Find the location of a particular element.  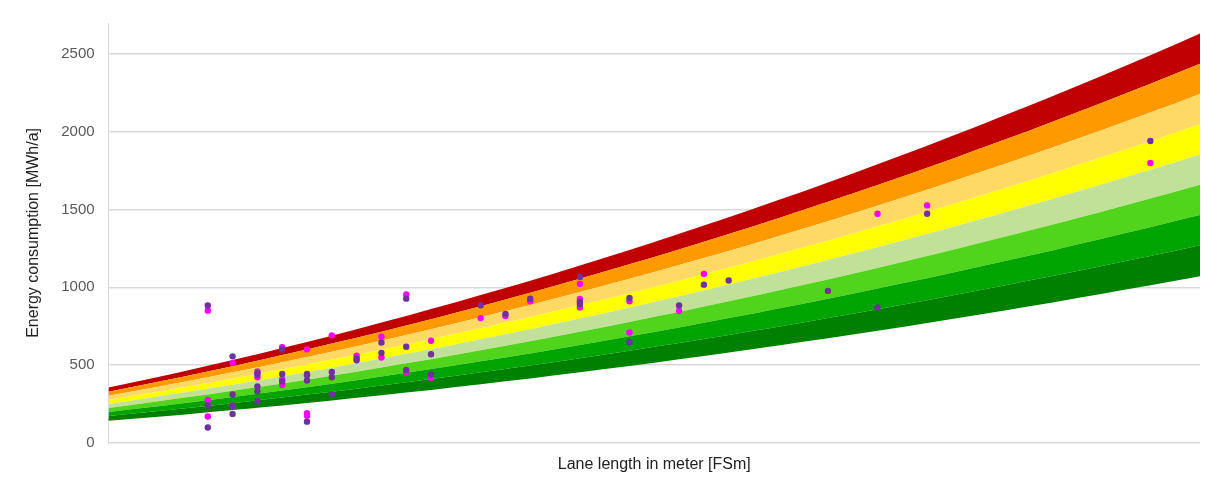

x-axis-title: Lane length in meter [FSm] is located at coordinates (654, 463).